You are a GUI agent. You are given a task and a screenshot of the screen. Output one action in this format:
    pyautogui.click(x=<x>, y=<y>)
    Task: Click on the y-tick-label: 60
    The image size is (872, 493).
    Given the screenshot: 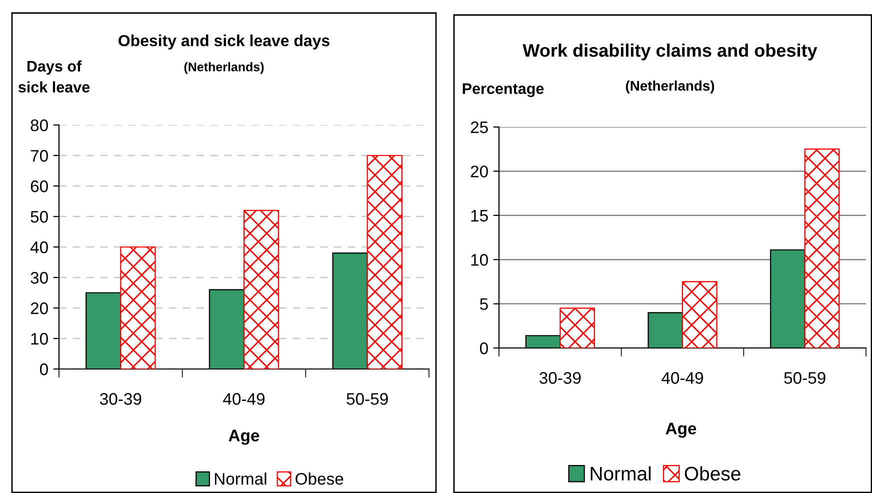 What is the action you would take?
    pyautogui.click(x=39, y=186)
    